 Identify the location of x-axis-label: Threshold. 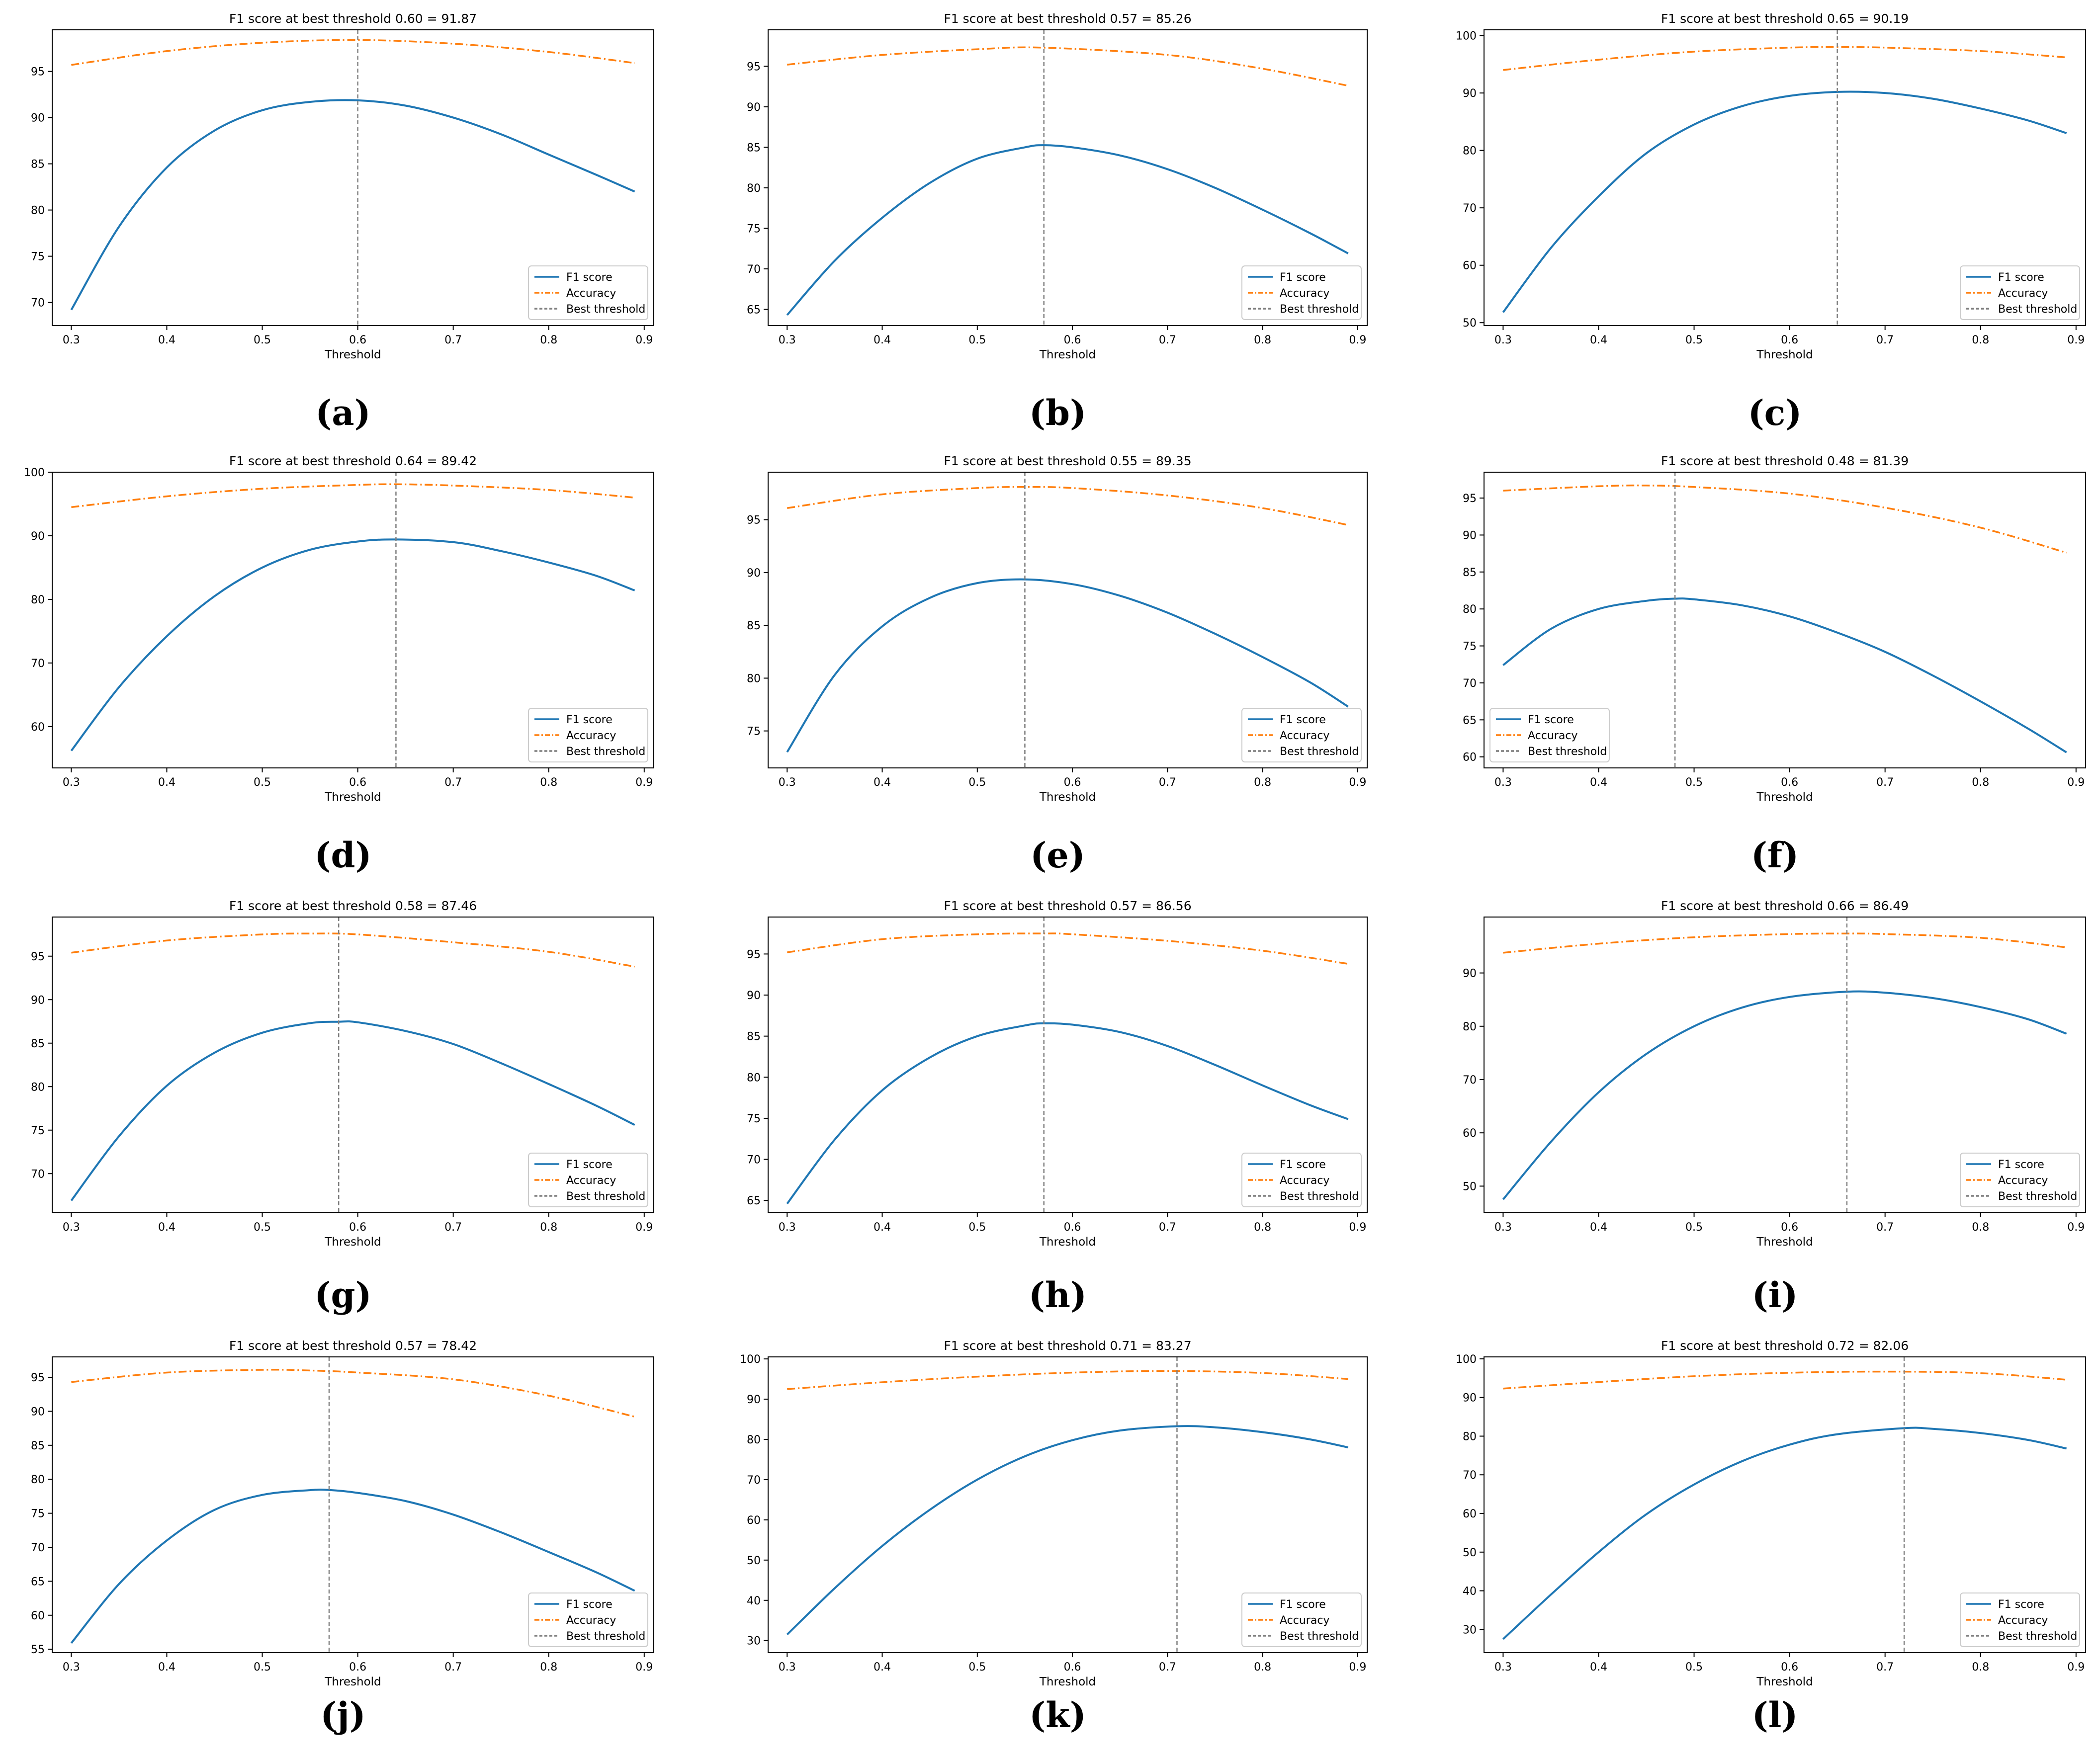
(1067, 354).